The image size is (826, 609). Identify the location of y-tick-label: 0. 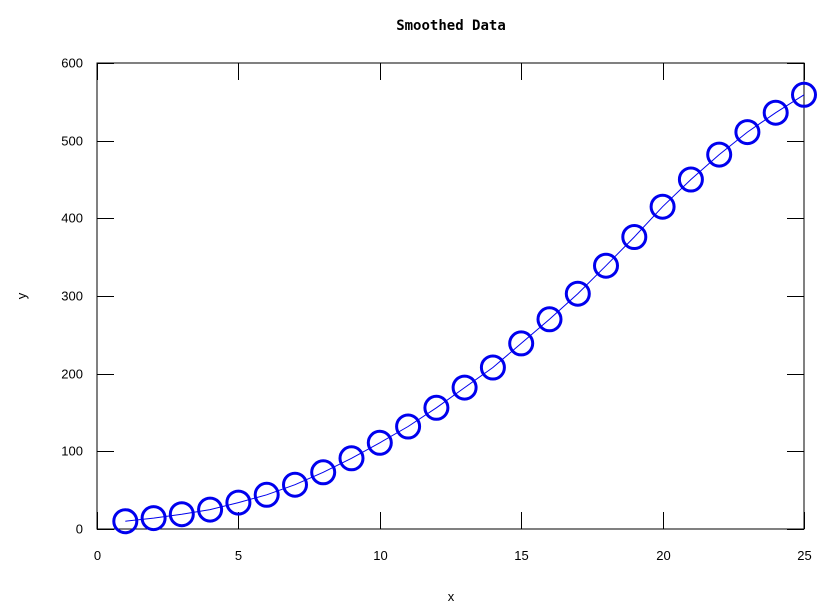
(79, 529).